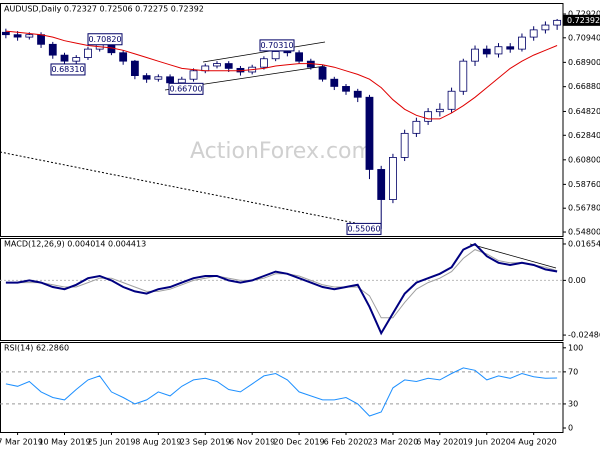 This screenshot has width=600, height=450. I want to click on y-tick-label: 0.62840, so click(584, 135).